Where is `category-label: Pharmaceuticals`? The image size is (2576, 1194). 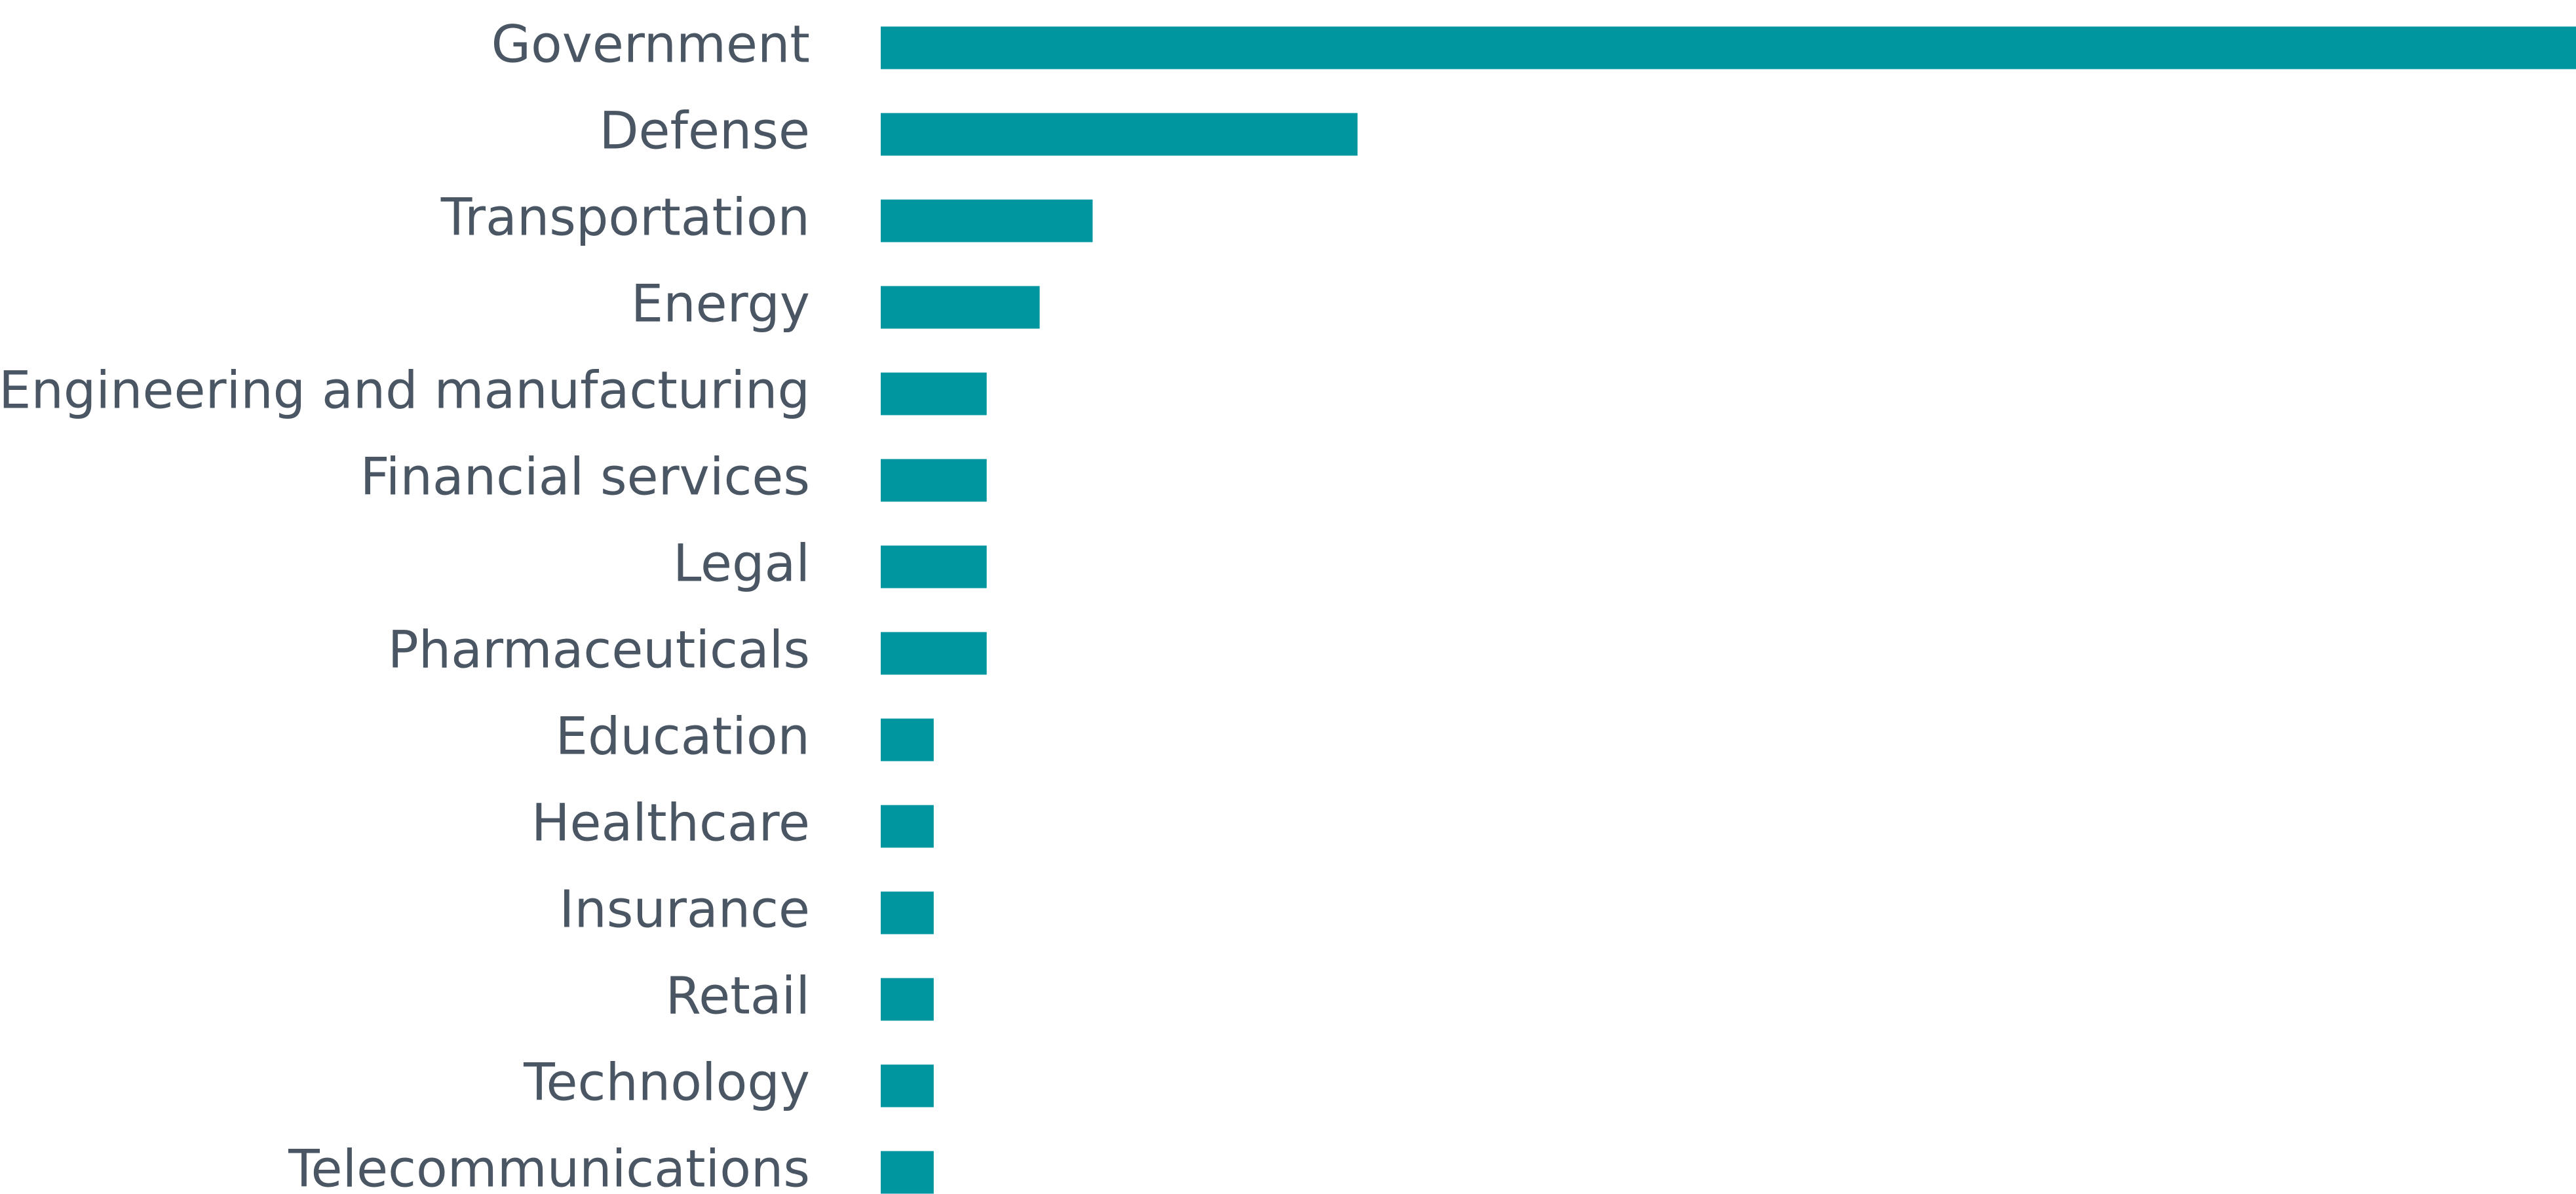
category-label: Pharmaceuticals is located at coordinates (599, 650).